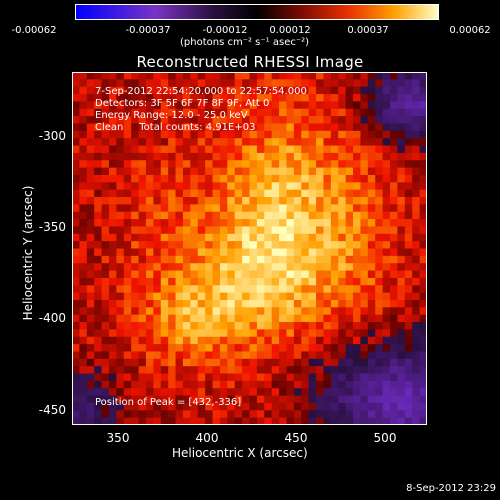 This screenshot has height=500, width=500. What do you see at coordinates (171, 115) in the screenshot?
I see `info-energy-range: Energy Range: 12.0 - 25.0 keV` at bounding box center [171, 115].